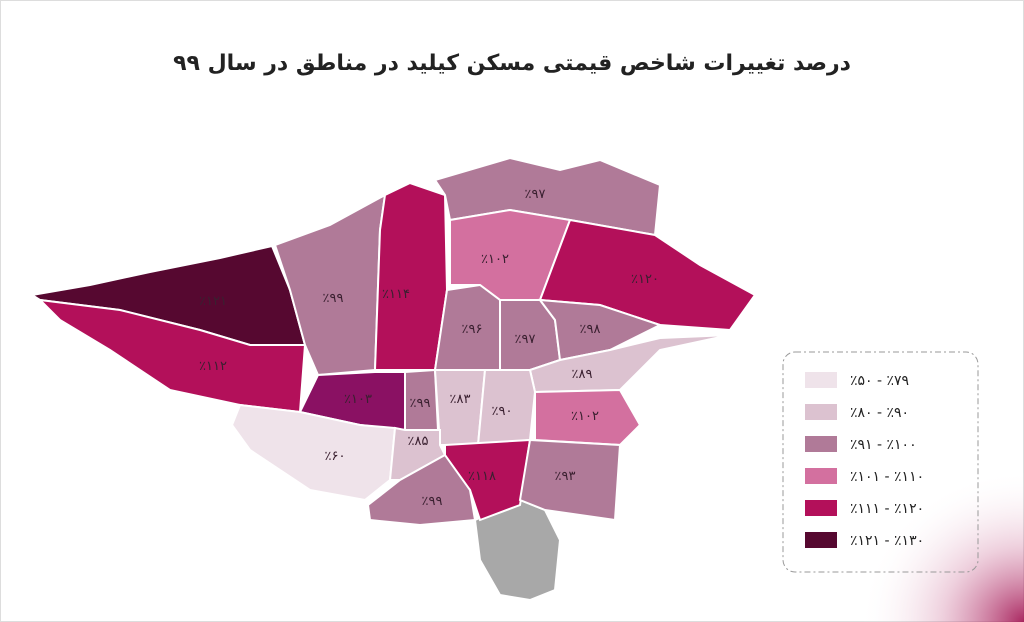  What do you see at coordinates (472, 329) in the screenshot?
I see `district-label: ٪۹۶` at bounding box center [472, 329].